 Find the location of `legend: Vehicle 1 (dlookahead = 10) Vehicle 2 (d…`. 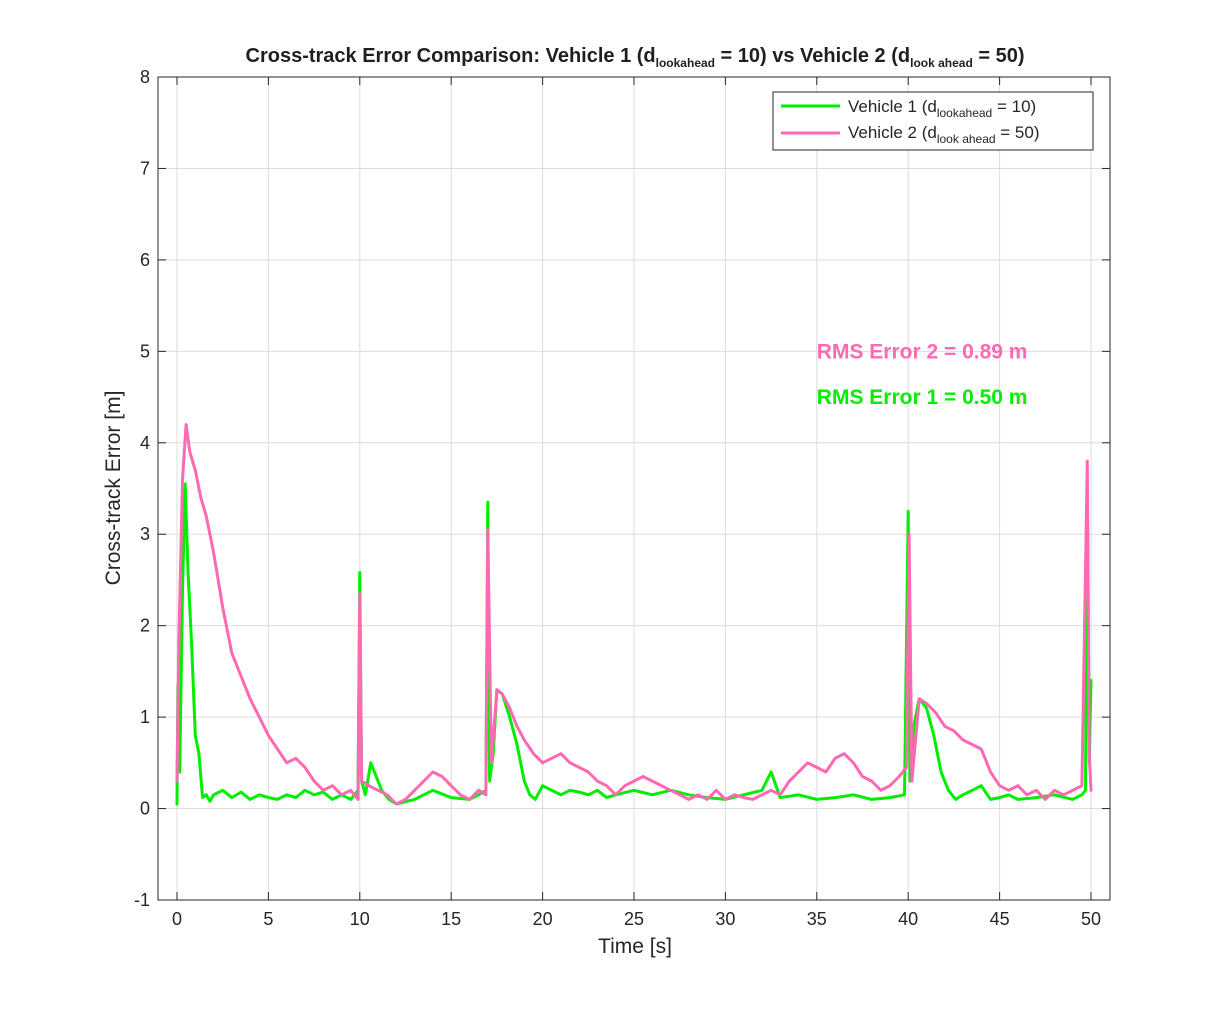

legend: Vehicle 1 (dlookahead = 10) Vehicle 2 (d… is located at coordinates (933, 121).